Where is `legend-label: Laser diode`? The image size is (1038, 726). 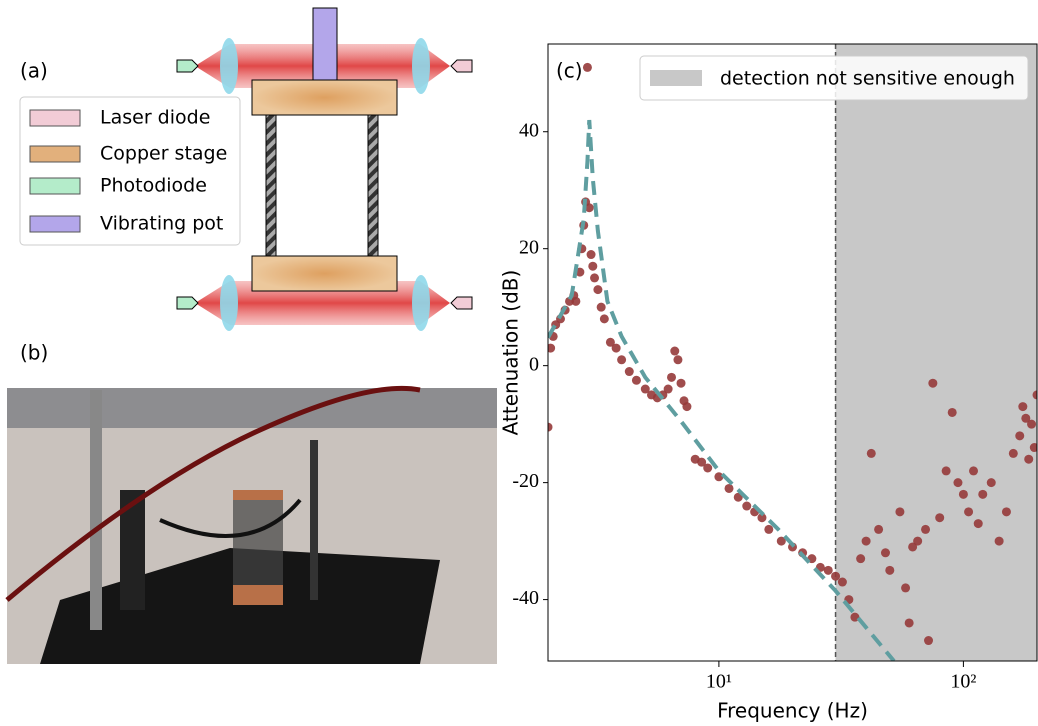
legend-label: Laser diode is located at coordinates (155, 118).